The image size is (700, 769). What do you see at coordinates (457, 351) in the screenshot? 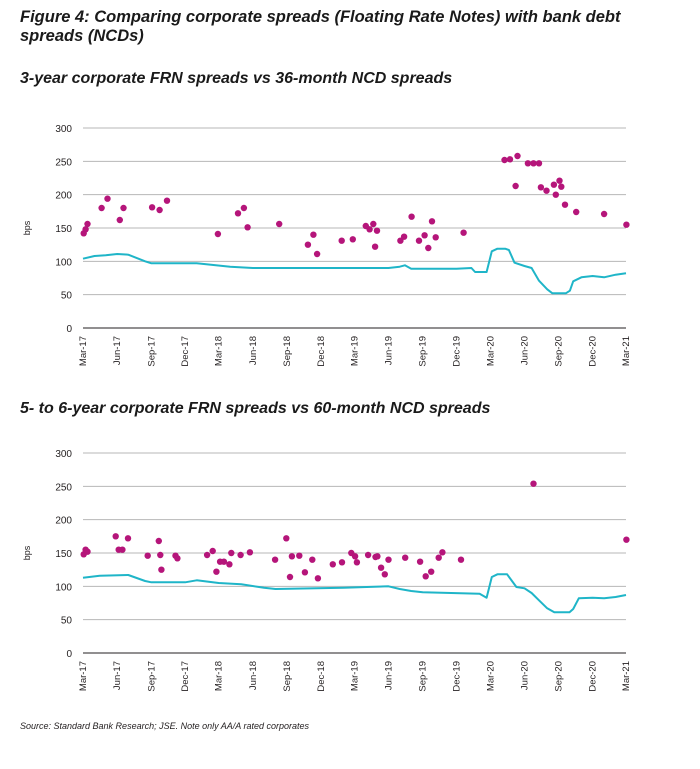
I see `x-tick-label: Dec-19` at bounding box center [457, 351].